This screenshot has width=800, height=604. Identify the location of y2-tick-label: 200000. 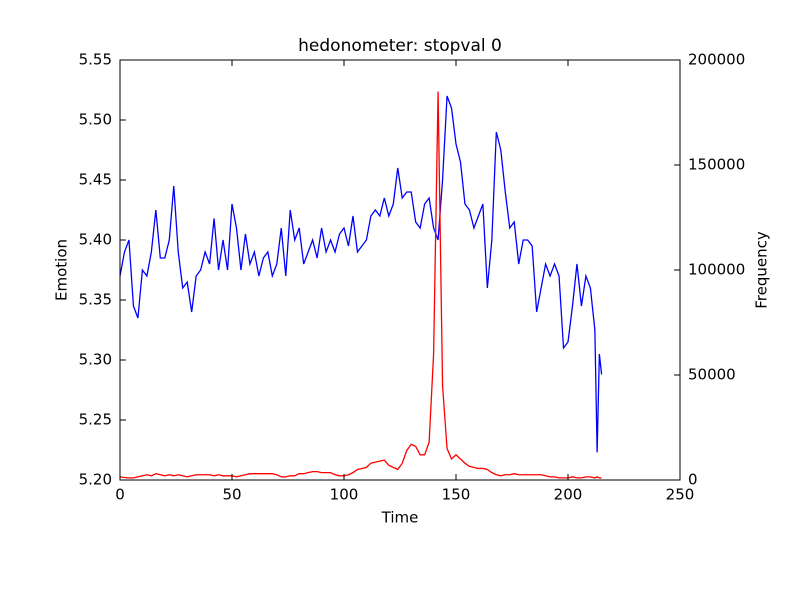
(716, 60).